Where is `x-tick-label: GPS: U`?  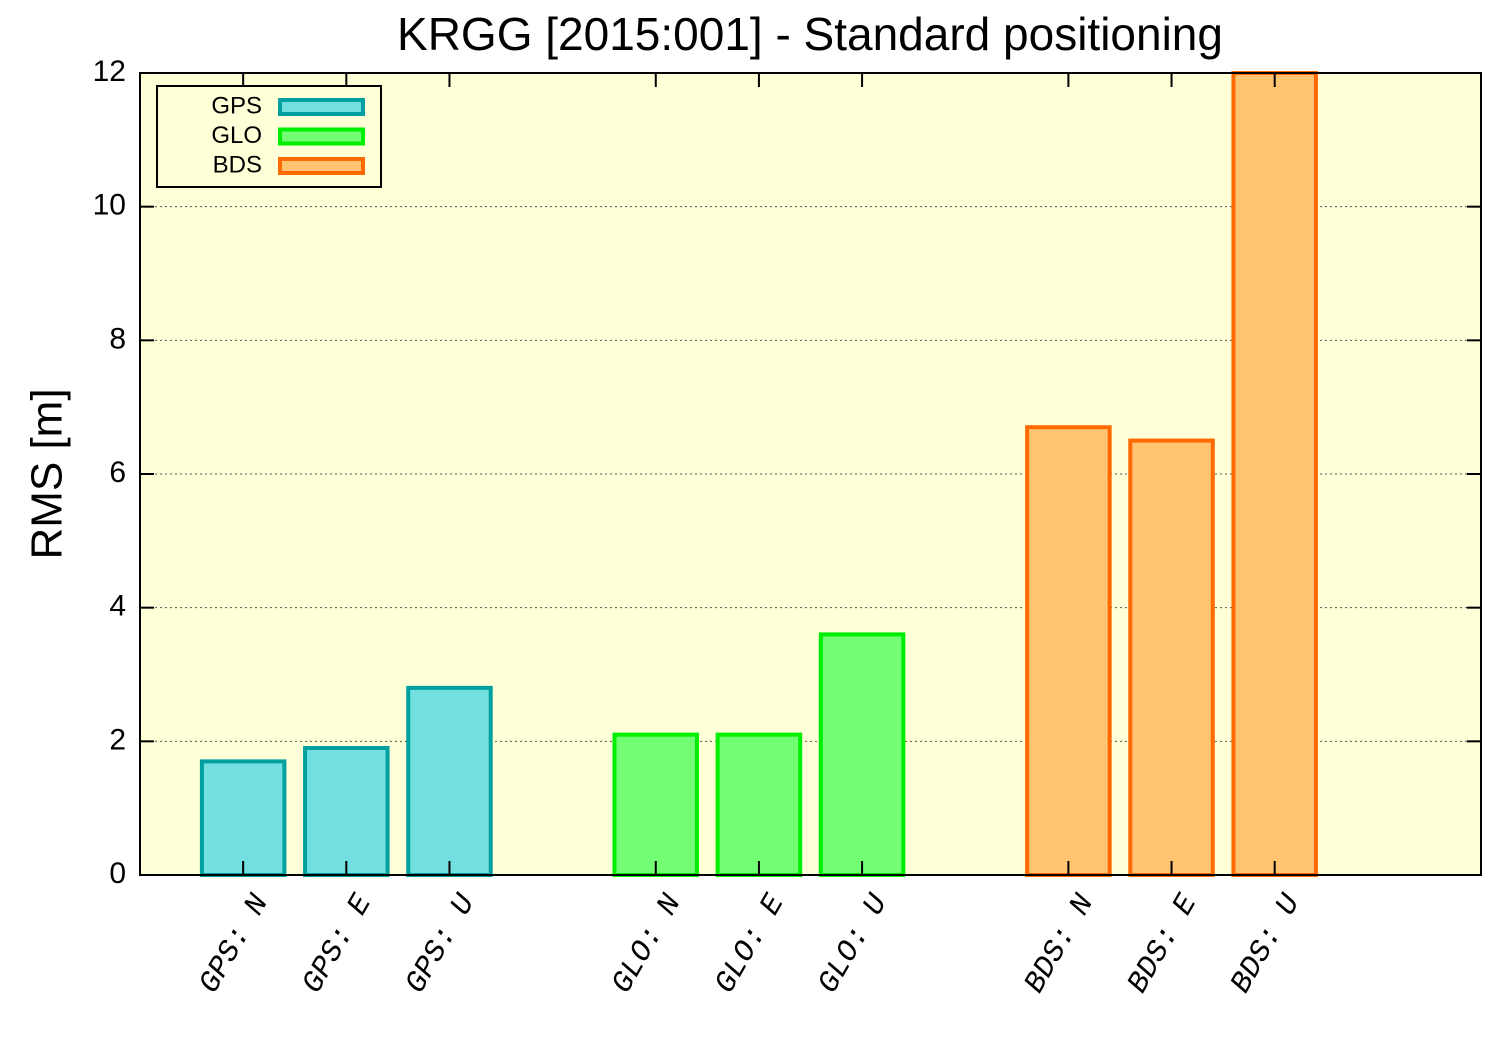
x-tick-label: GPS: U is located at coordinates (442, 943).